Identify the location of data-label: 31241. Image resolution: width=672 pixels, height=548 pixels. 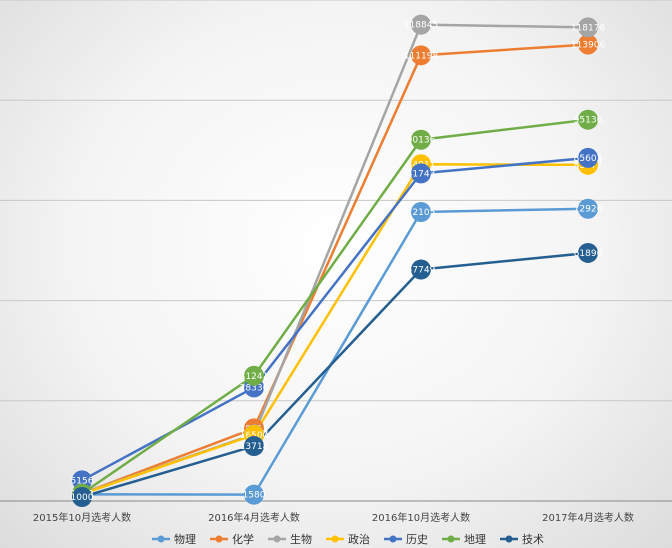
(254, 377).